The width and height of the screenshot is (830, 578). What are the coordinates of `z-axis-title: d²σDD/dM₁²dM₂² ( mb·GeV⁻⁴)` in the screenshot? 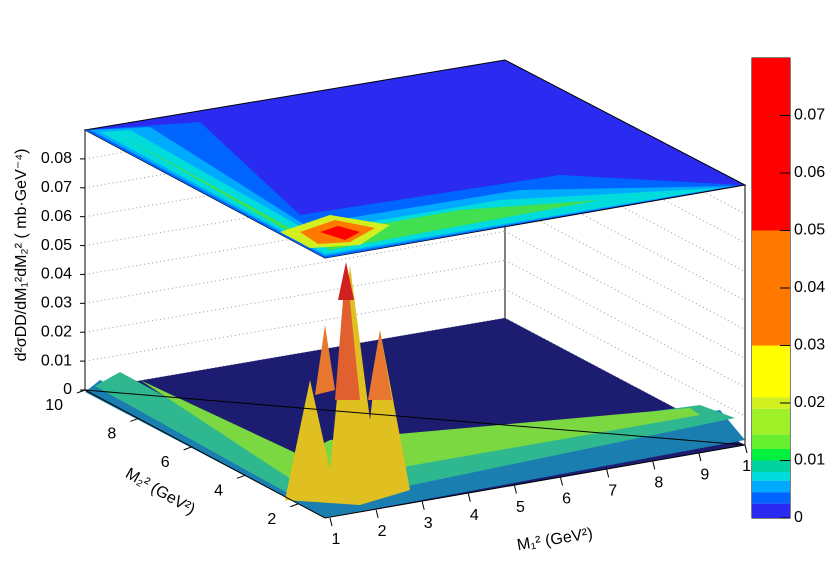 It's located at (21, 255).